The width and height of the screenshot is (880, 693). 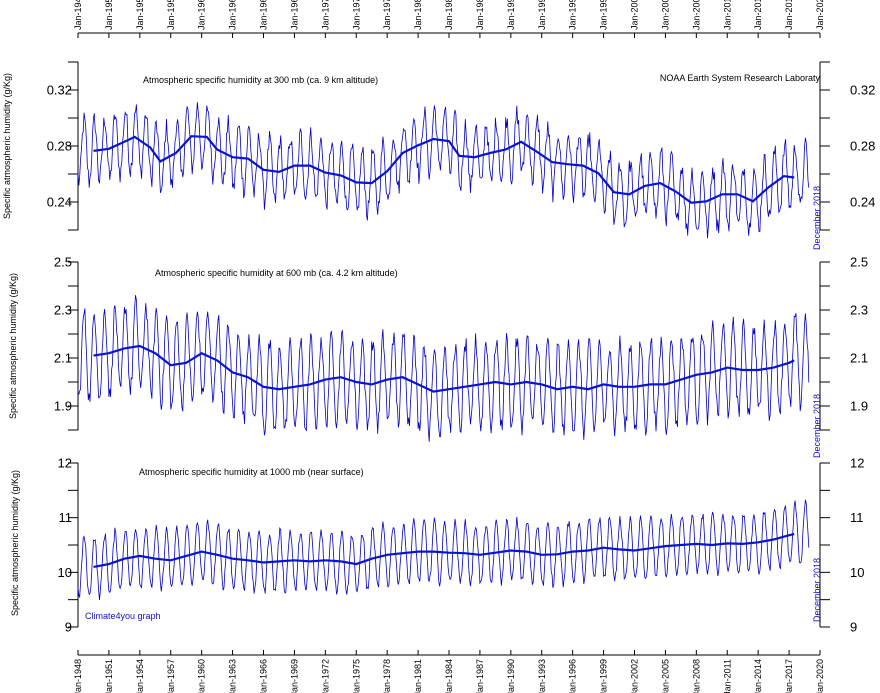 I want to click on y-axis-label-1000mb: Specific atmospheric humidity (g/Kg), so click(x=15, y=543).